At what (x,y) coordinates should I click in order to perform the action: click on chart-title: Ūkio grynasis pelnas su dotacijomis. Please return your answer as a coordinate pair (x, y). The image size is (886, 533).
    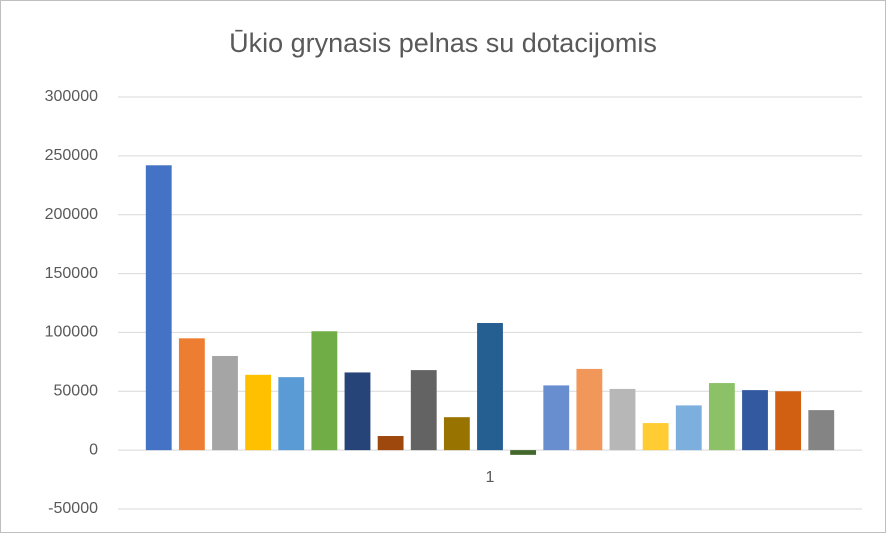
    Looking at the image, I should click on (443, 43).